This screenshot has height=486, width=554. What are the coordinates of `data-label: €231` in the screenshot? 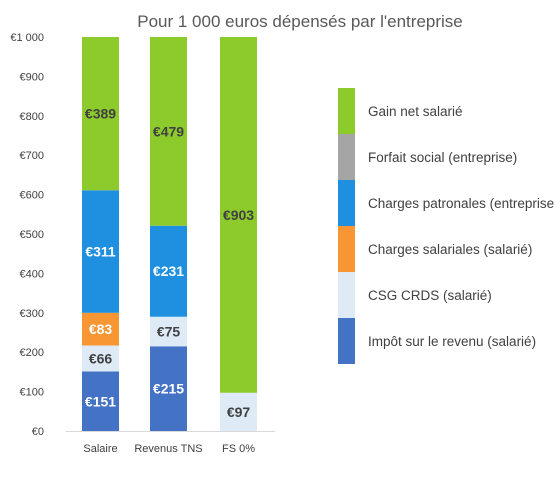 It's located at (168, 271).